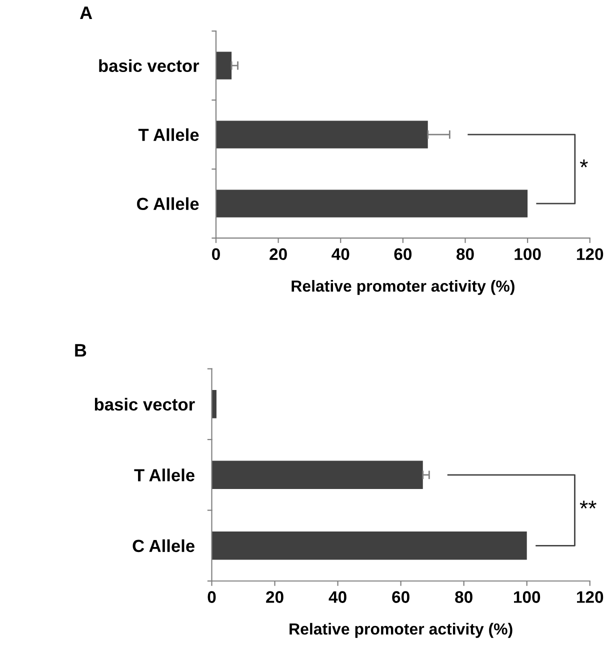 This screenshot has width=605, height=647. I want to click on annotation: **, so click(588, 504).